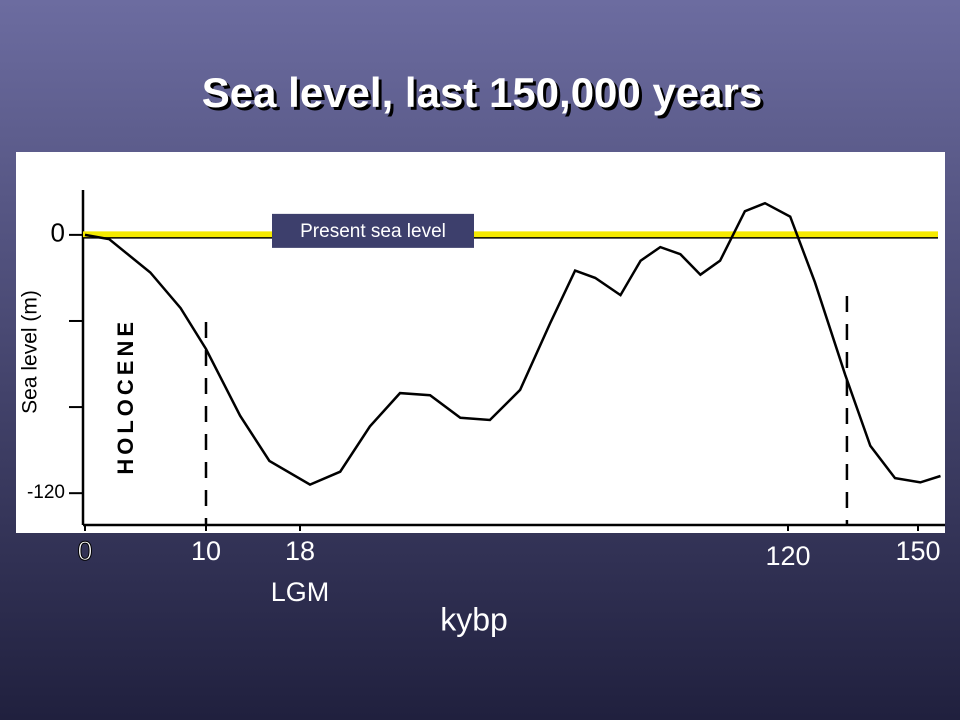 The image size is (960, 720). I want to click on chart-title: Sea level, last 150,000 years, so click(482, 92).